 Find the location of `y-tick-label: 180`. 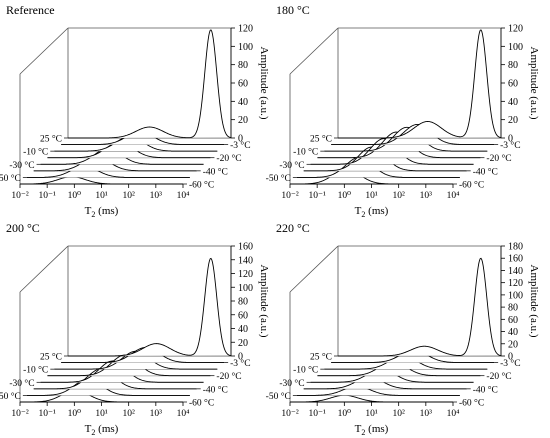

y-tick-label: 180 is located at coordinates (515, 247).